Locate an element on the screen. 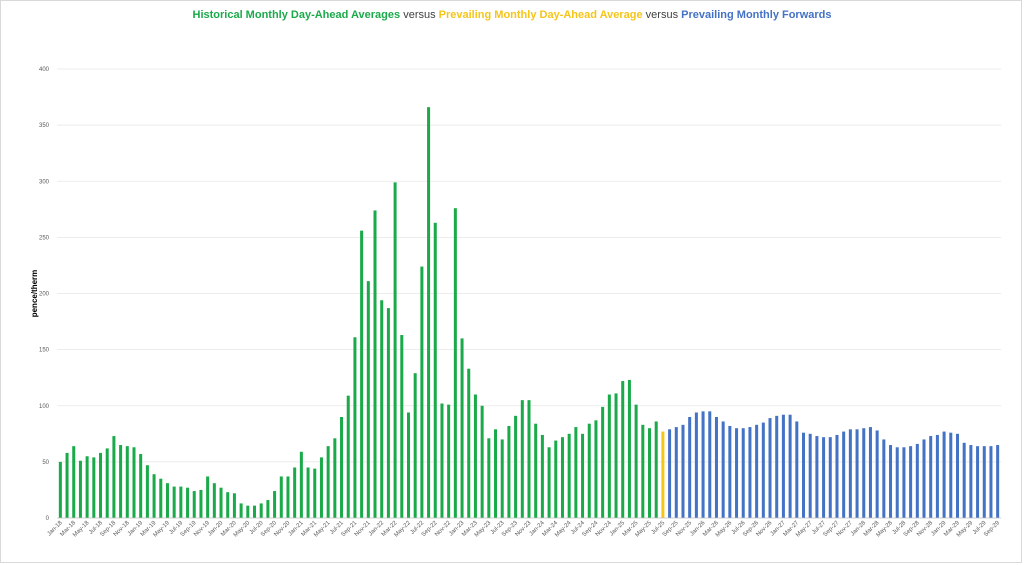 The height and width of the screenshot is (565, 1024). title-prevailing: Prevailing Monthly Day-Ahead Average is located at coordinates (540, 15).